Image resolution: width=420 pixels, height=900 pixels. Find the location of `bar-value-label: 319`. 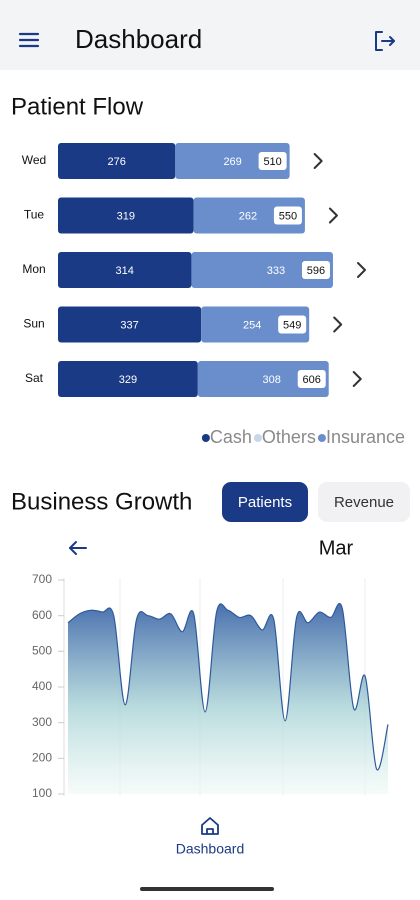

bar-value-label: 319 is located at coordinates (126, 216).